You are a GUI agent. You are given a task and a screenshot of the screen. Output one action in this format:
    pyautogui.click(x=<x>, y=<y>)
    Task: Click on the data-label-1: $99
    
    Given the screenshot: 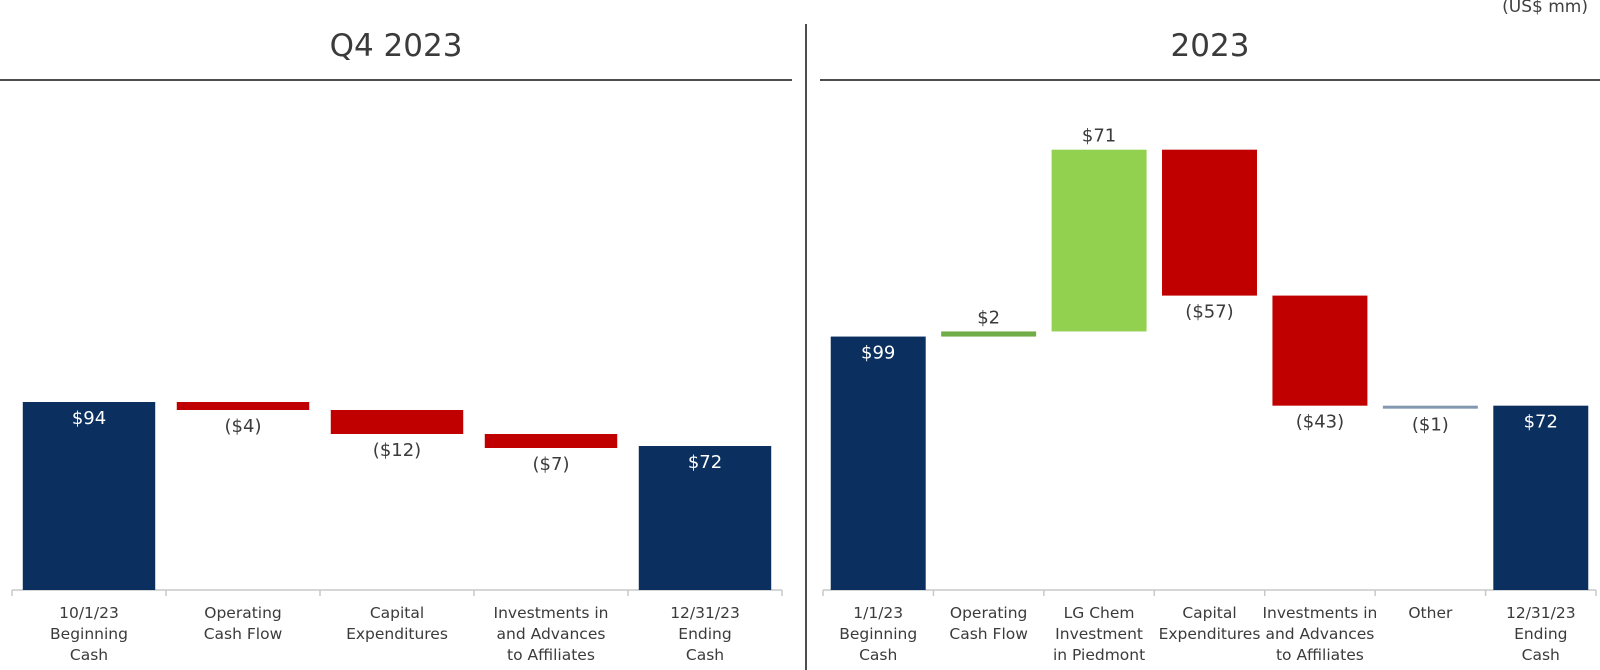 What is the action you would take?
    pyautogui.click(x=878, y=353)
    